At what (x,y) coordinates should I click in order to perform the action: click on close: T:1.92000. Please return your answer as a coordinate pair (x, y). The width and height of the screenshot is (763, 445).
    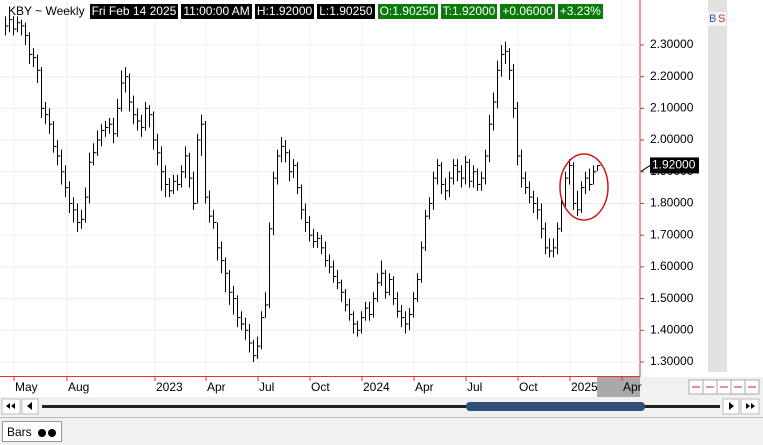
    Looking at the image, I should click on (469, 11).